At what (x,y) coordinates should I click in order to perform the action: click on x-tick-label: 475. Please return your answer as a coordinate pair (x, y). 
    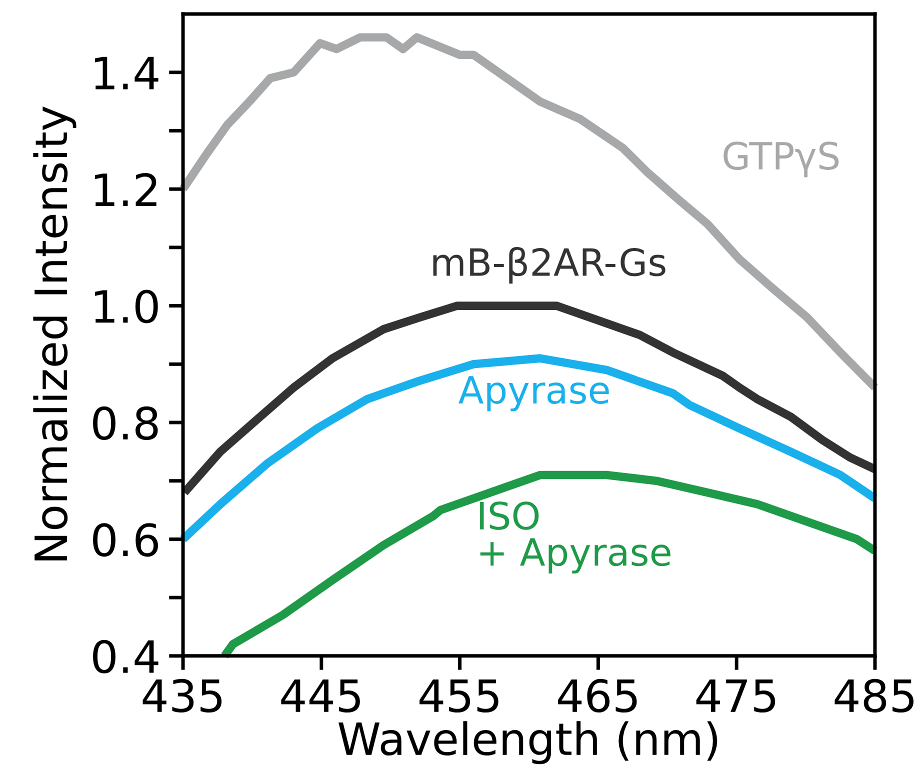
    Looking at the image, I should click on (736, 696).